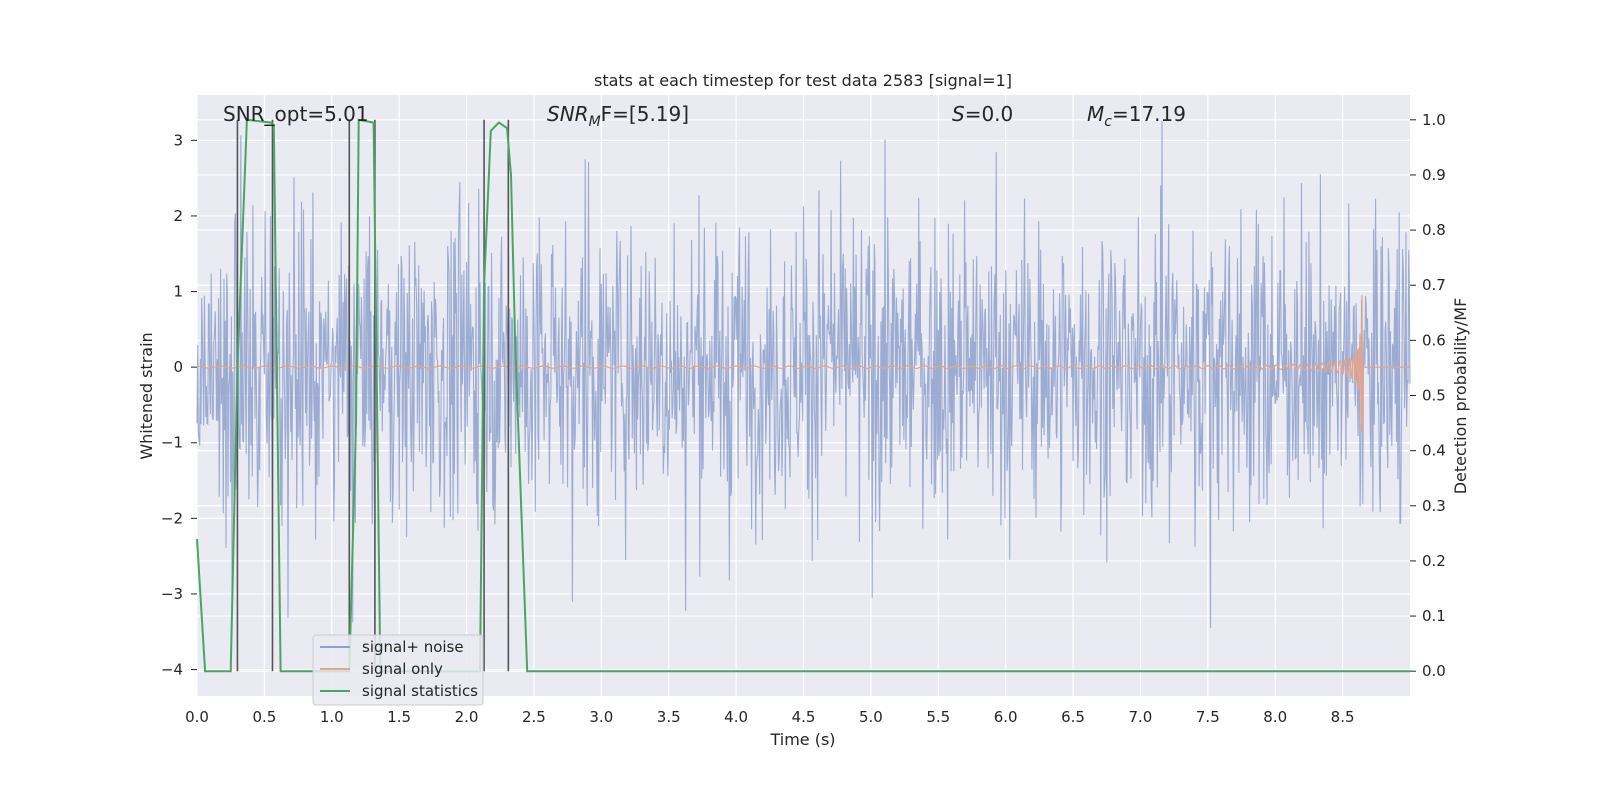  I want to click on annotation-snr-opt: SNR_opt=5.01, so click(296, 114).